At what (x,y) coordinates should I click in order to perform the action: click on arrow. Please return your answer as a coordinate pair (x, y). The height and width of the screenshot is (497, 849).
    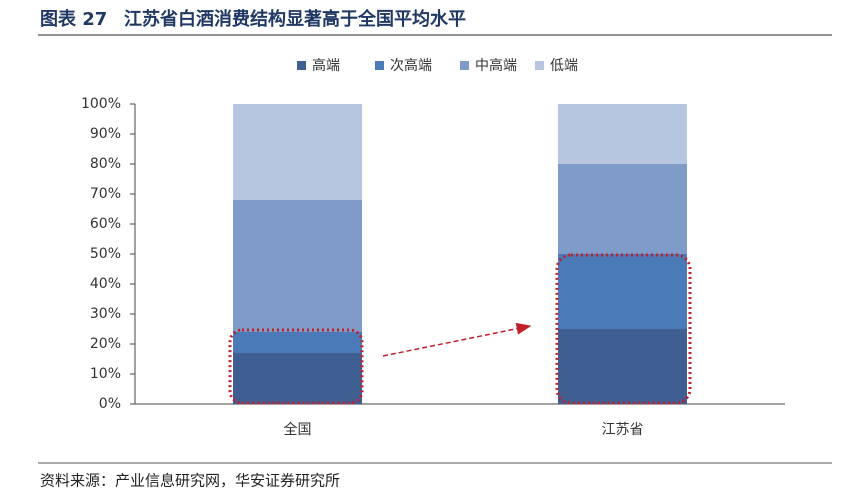
    Looking at the image, I should click on (457, 339).